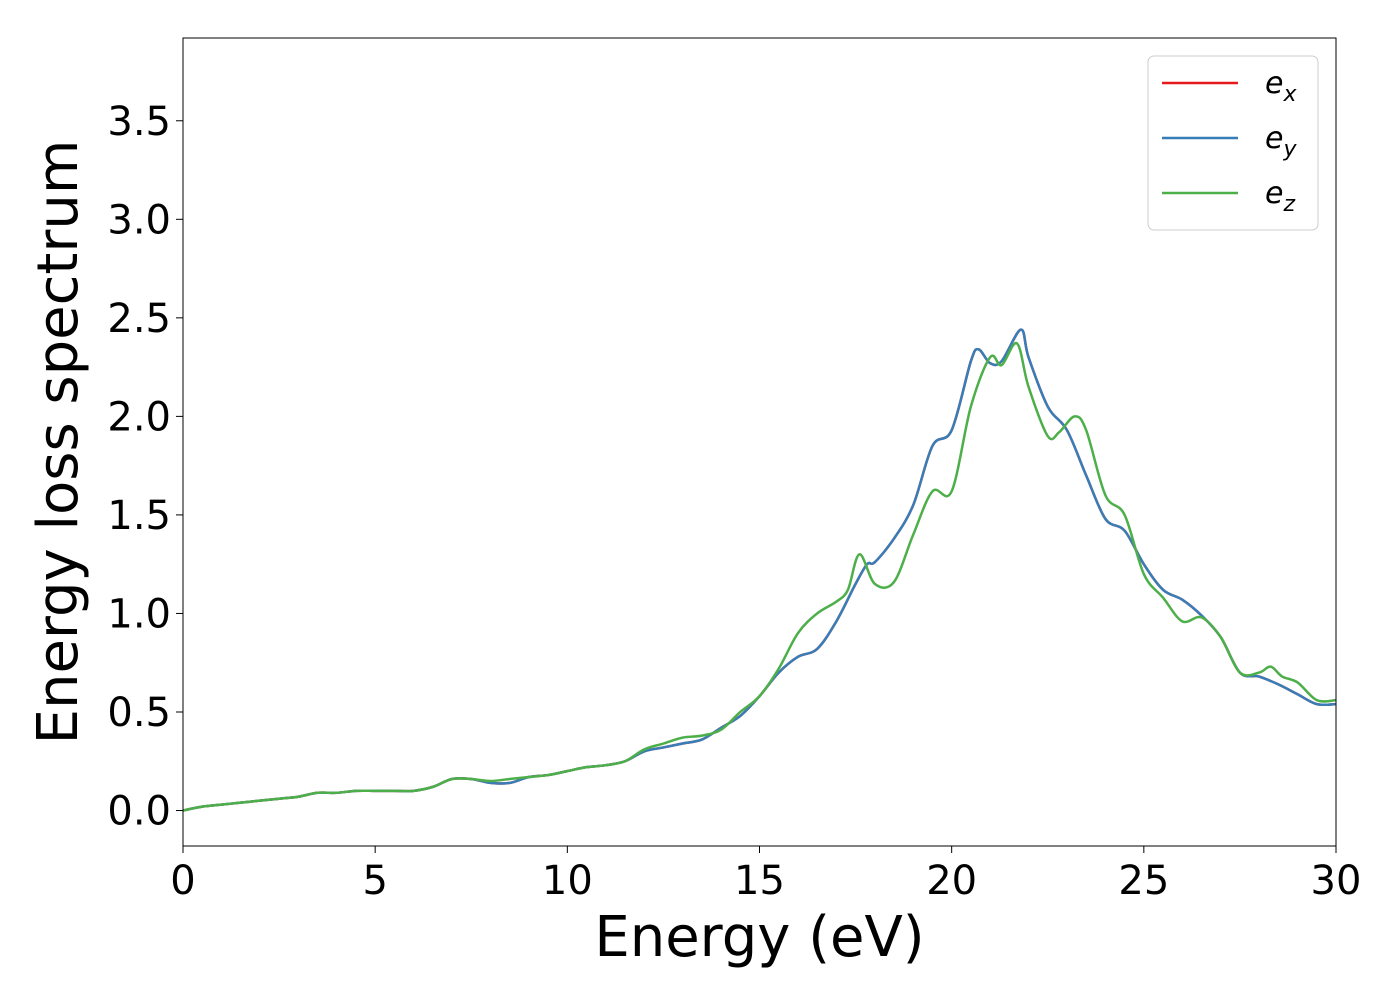  I want to click on y-axis-label: Energy loss spectrum, so click(58, 442).